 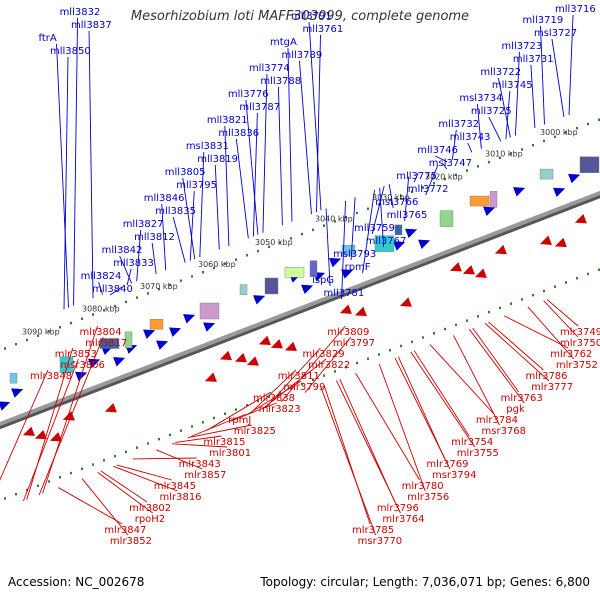 I want to click on gene-label: msl3727, so click(x=555, y=33).